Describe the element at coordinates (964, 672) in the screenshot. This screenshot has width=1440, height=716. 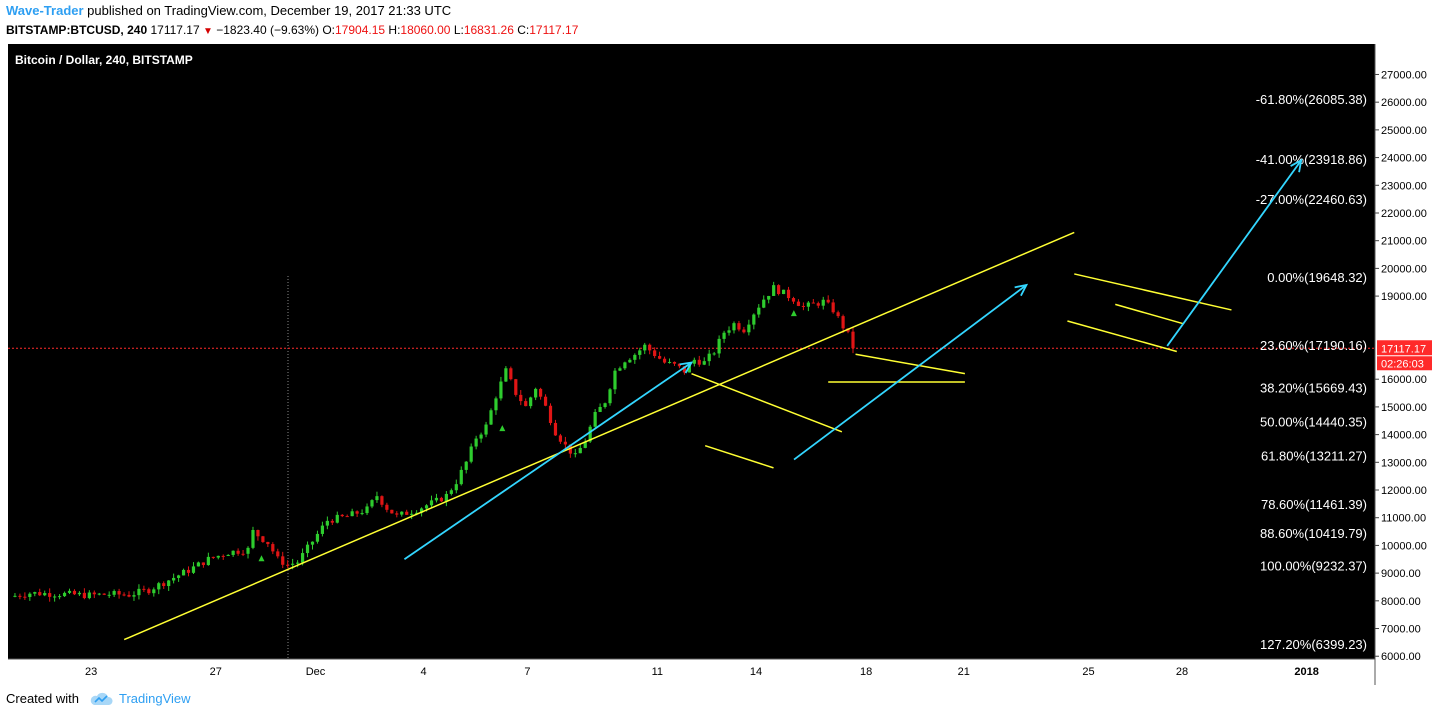
I see `x-tick-label: 21` at that location.